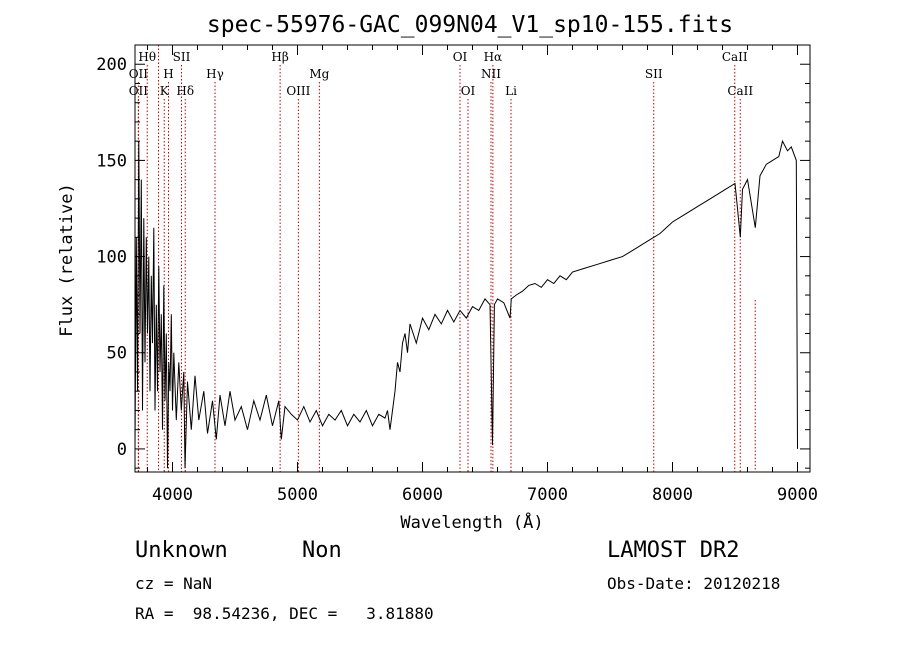  What do you see at coordinates (111, 161) in the screenshot?
I see `y-tick-label: 150` at bounding box center [111, 161].